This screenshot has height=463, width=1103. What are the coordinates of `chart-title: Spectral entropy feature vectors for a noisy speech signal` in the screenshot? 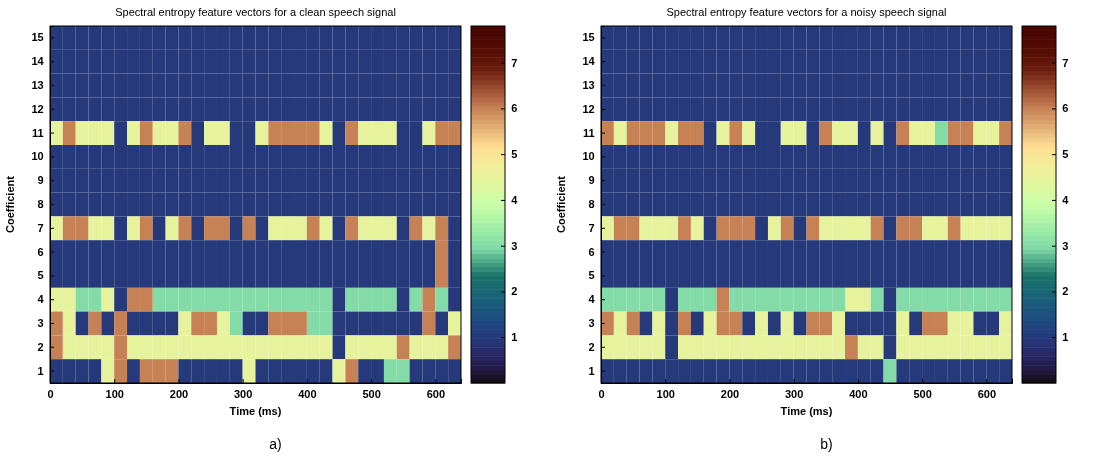 It's located at (806, 12).